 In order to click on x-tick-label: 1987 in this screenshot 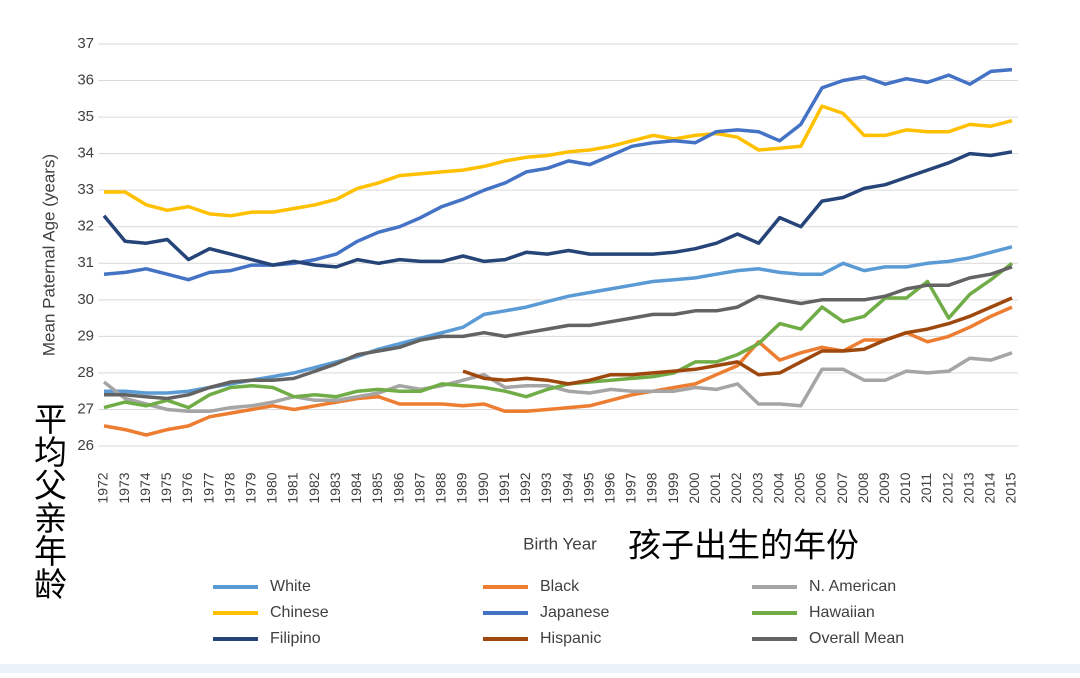, I will do `click(419, 487)`.